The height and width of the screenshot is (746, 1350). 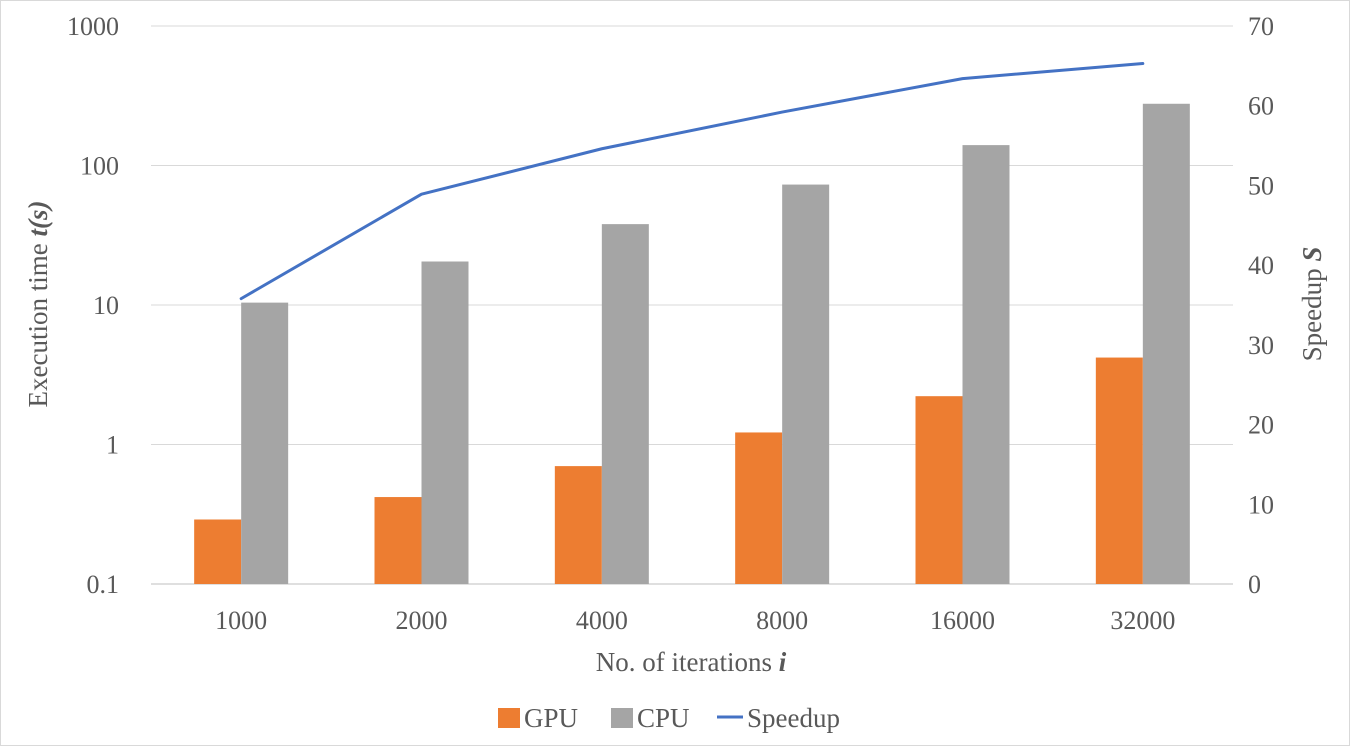 I want to click on legend-label-cpu: CPU, so click(x=663, y=718).